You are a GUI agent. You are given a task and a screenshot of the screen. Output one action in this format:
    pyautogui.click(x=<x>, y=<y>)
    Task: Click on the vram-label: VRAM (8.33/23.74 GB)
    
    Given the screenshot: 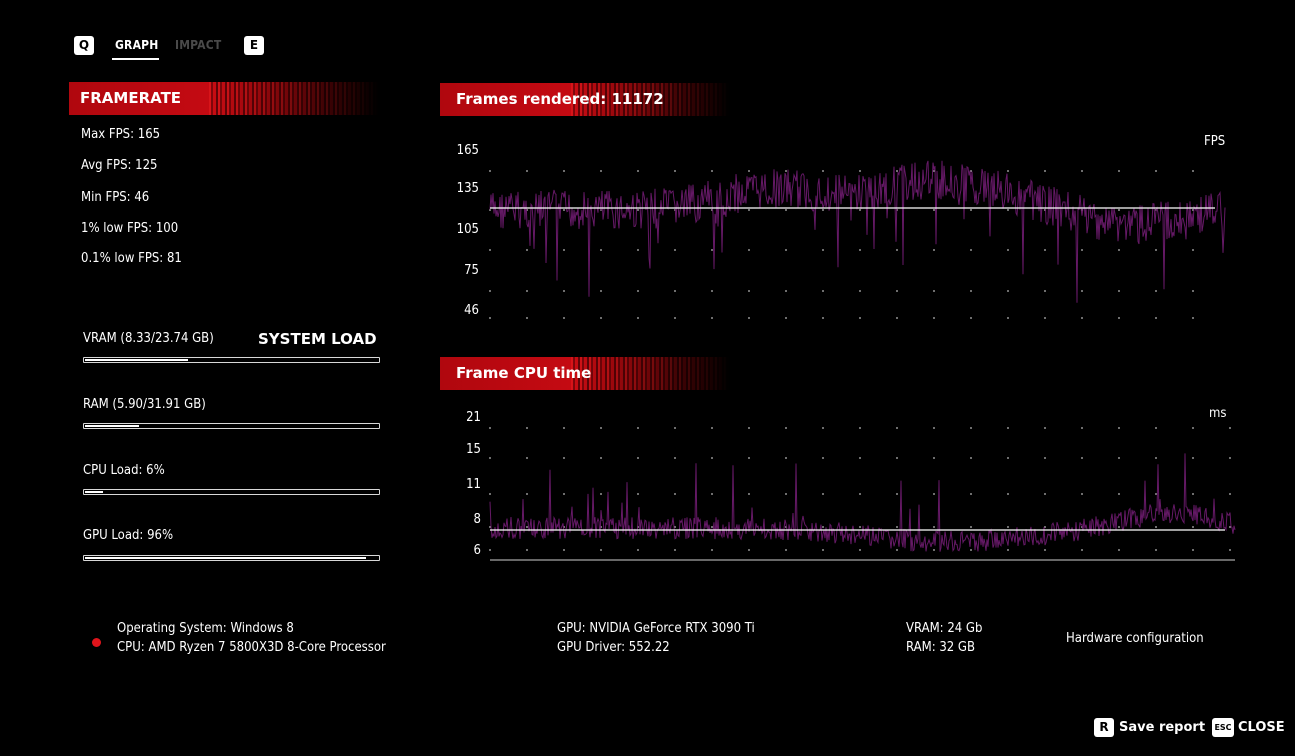 What is the action you would take?
    pyautogui.click(x=148, y=338)
    